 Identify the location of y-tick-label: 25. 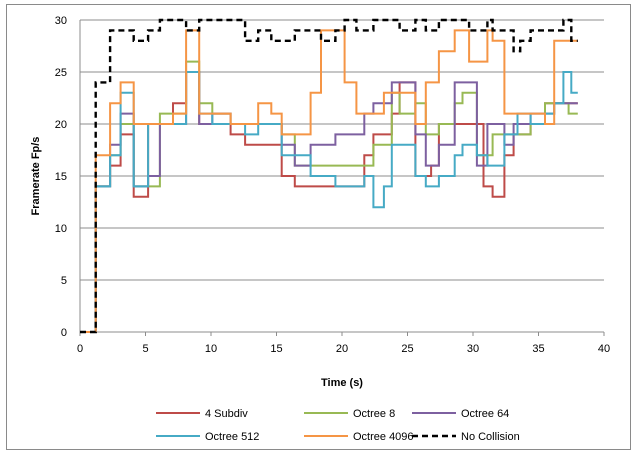
(61, 73).